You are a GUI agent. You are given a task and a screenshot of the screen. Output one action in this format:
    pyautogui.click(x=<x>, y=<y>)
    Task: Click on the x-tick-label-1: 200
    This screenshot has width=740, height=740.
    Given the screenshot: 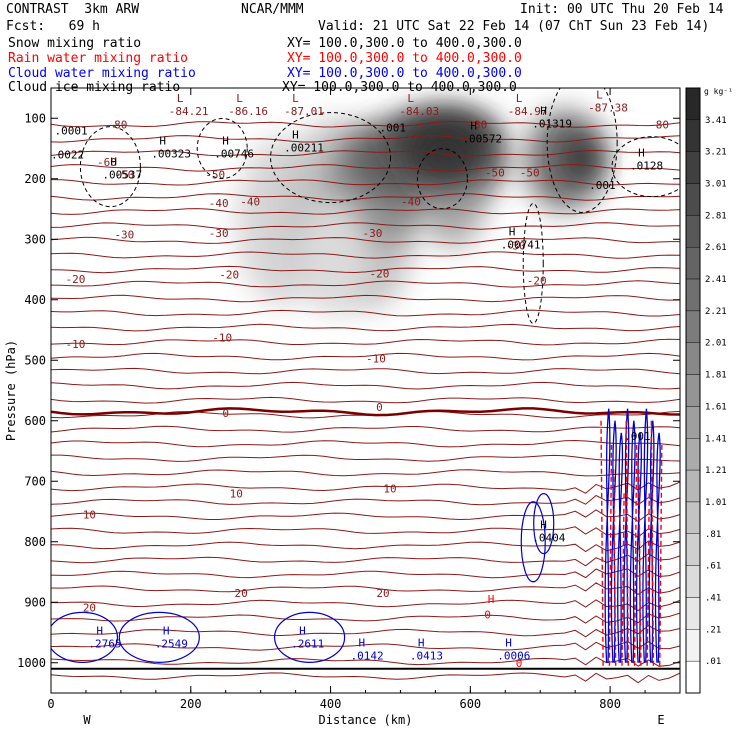 What is the action you would take?
    pyautogui.click(x=191, y=704)
    